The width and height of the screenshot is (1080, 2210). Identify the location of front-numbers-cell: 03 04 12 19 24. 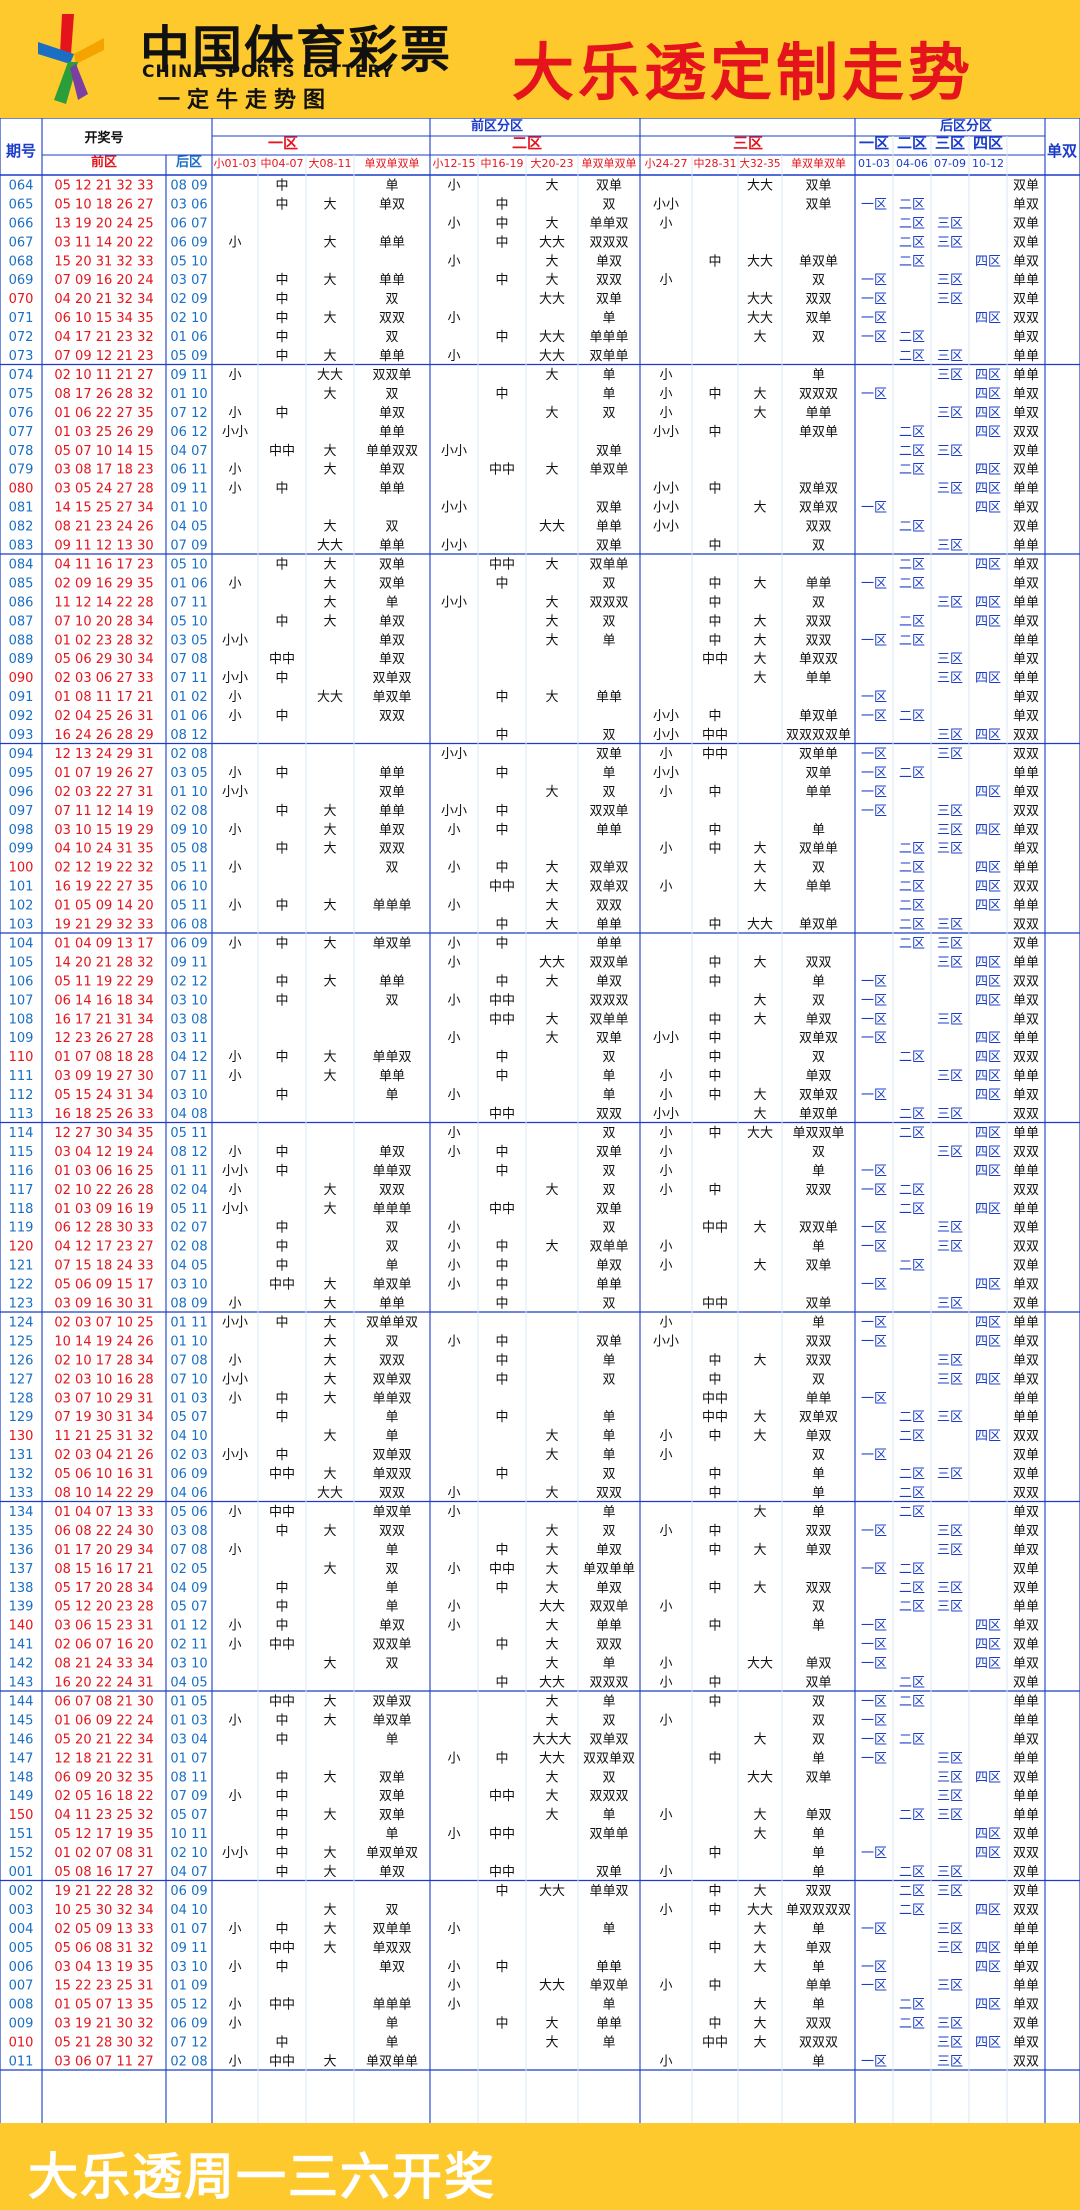
(103, 1152).